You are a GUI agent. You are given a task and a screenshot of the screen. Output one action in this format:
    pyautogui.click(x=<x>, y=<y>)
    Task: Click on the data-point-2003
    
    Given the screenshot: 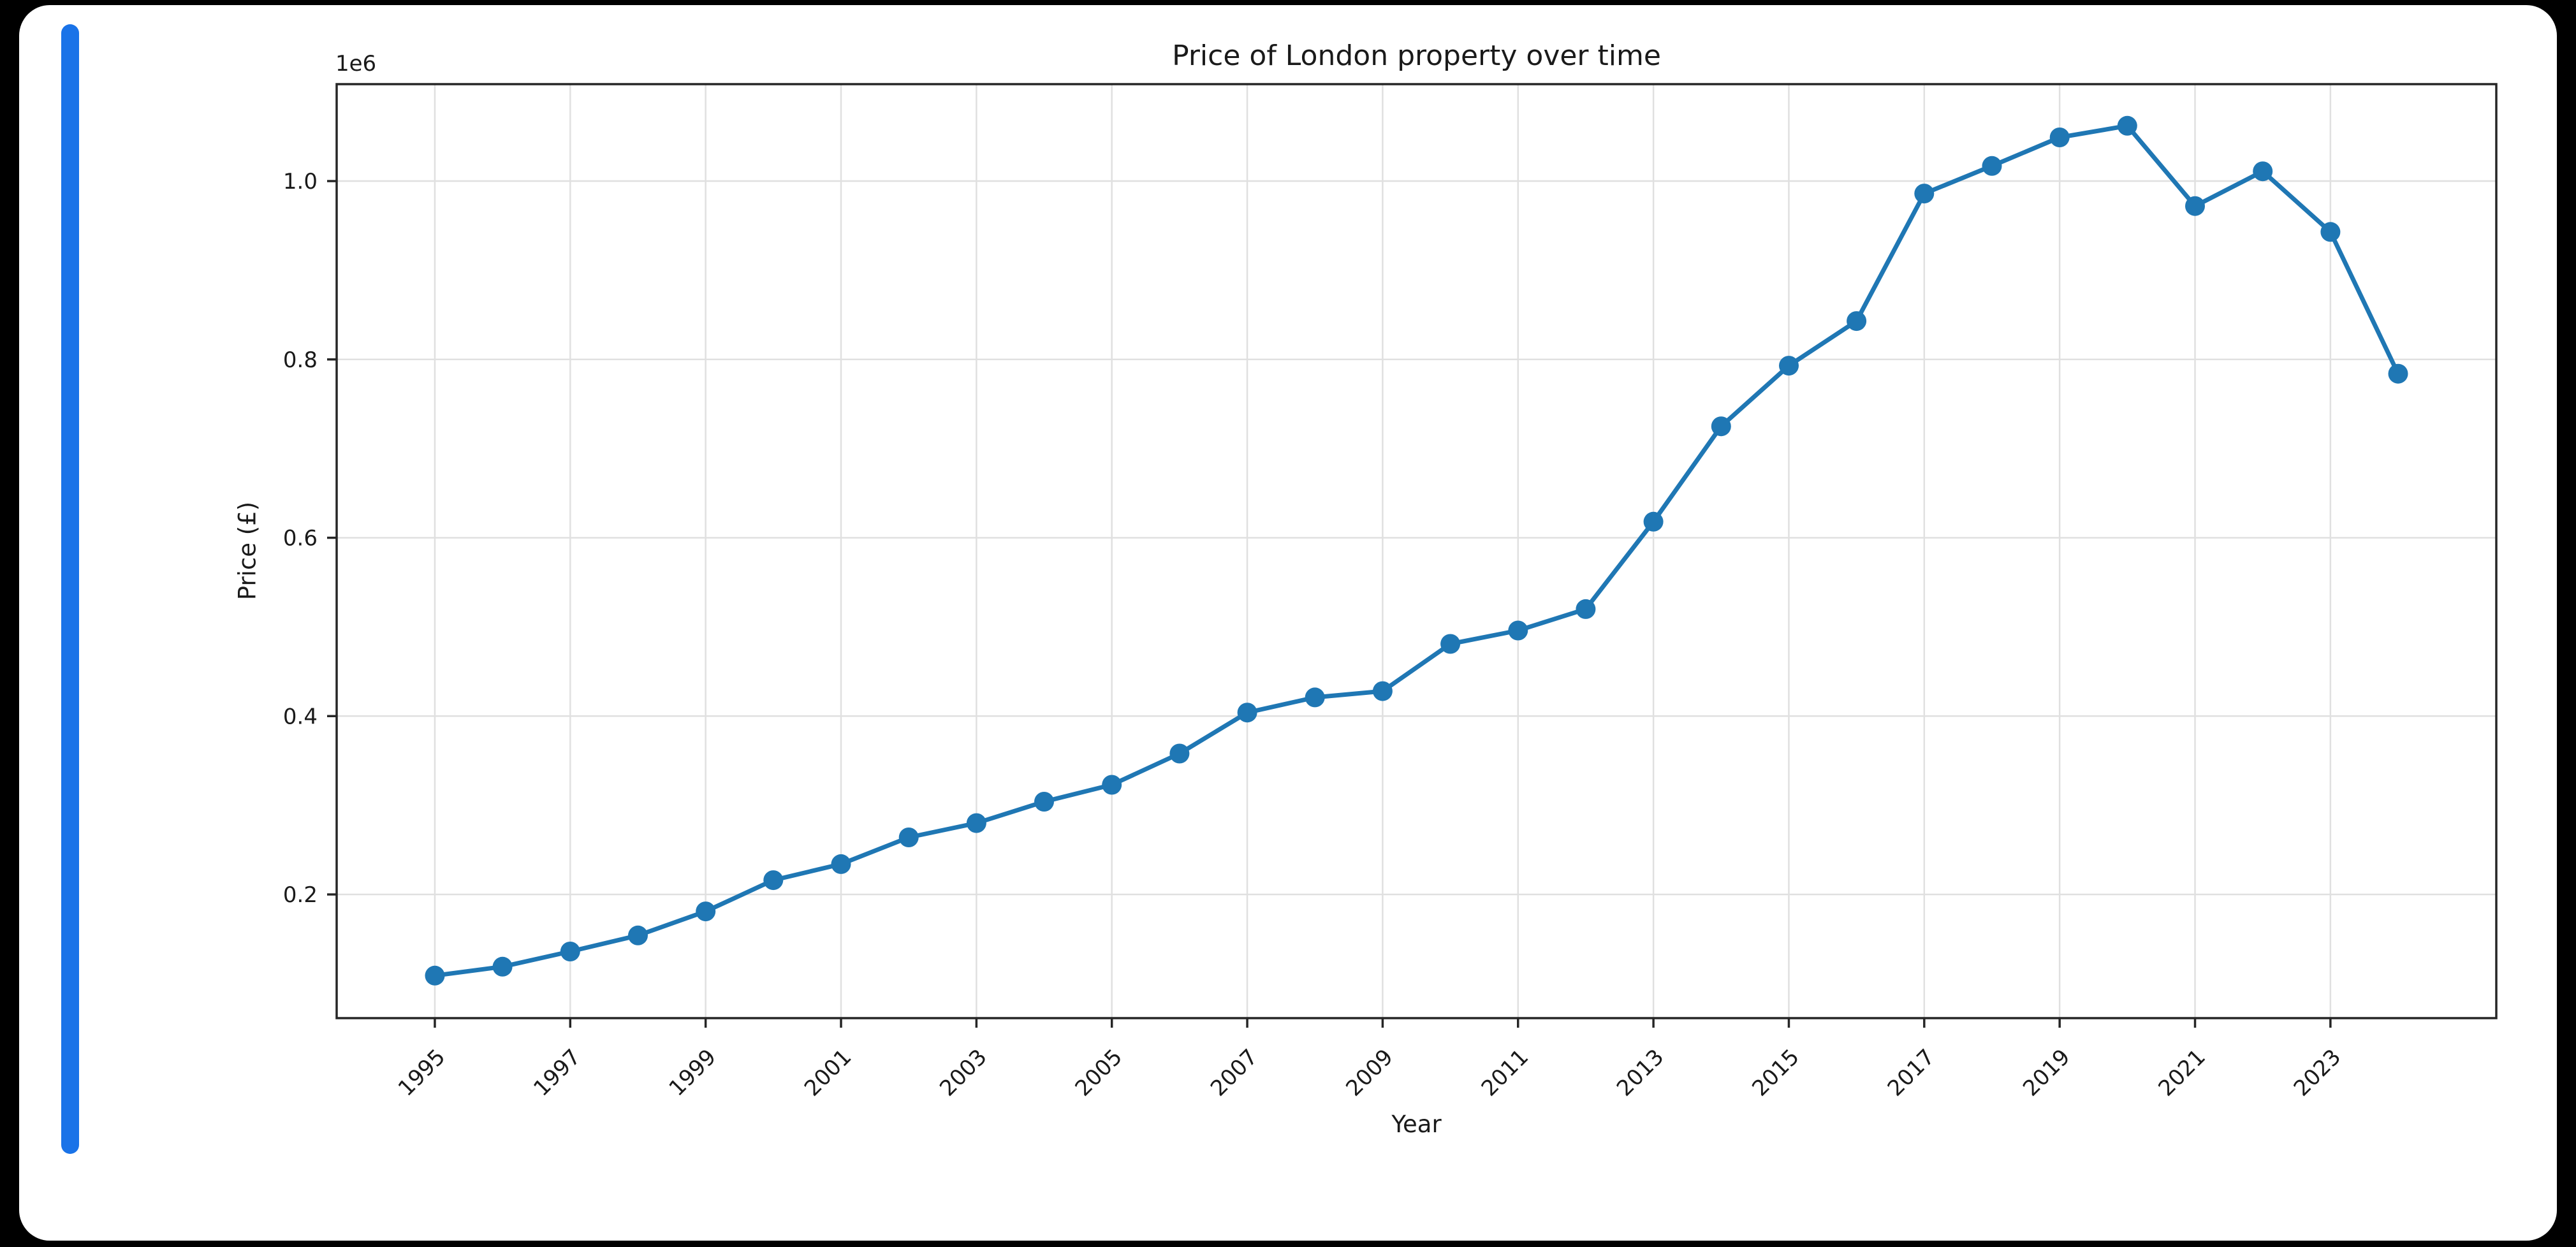 What is the action you would take?
    pyautogui.click(x=976, y=823)
    